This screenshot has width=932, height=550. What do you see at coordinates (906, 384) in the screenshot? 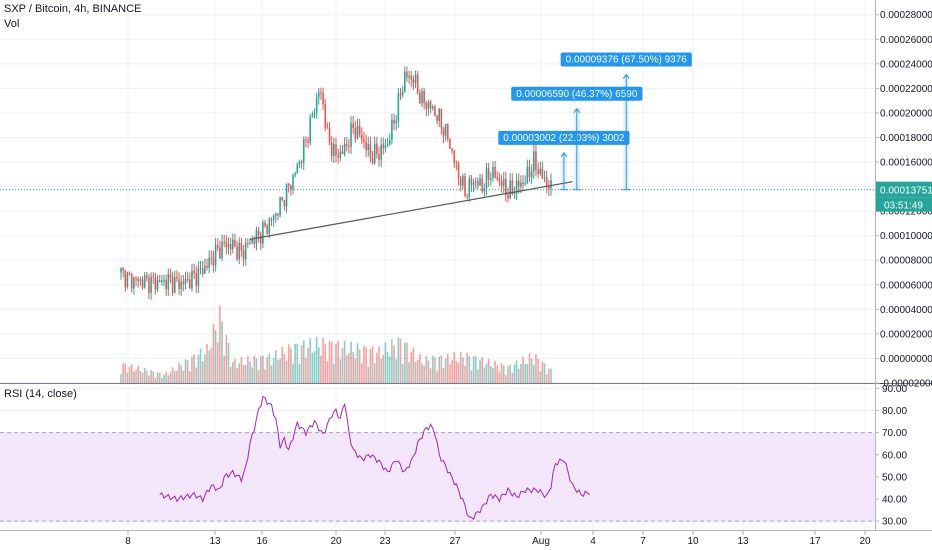
I see `price-tick-label: -0.00002000` at bounding box center [906, 384].